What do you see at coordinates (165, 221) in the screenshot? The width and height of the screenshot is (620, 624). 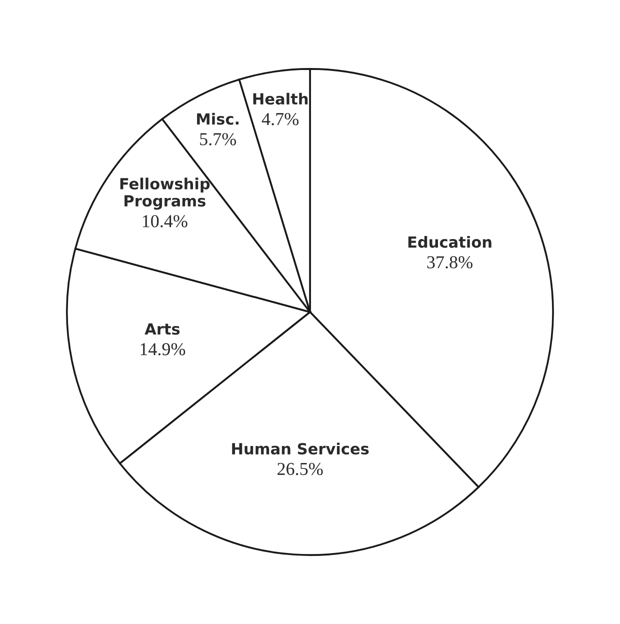 I see `data-label: 10.4%` at bounding box center [165, 221].